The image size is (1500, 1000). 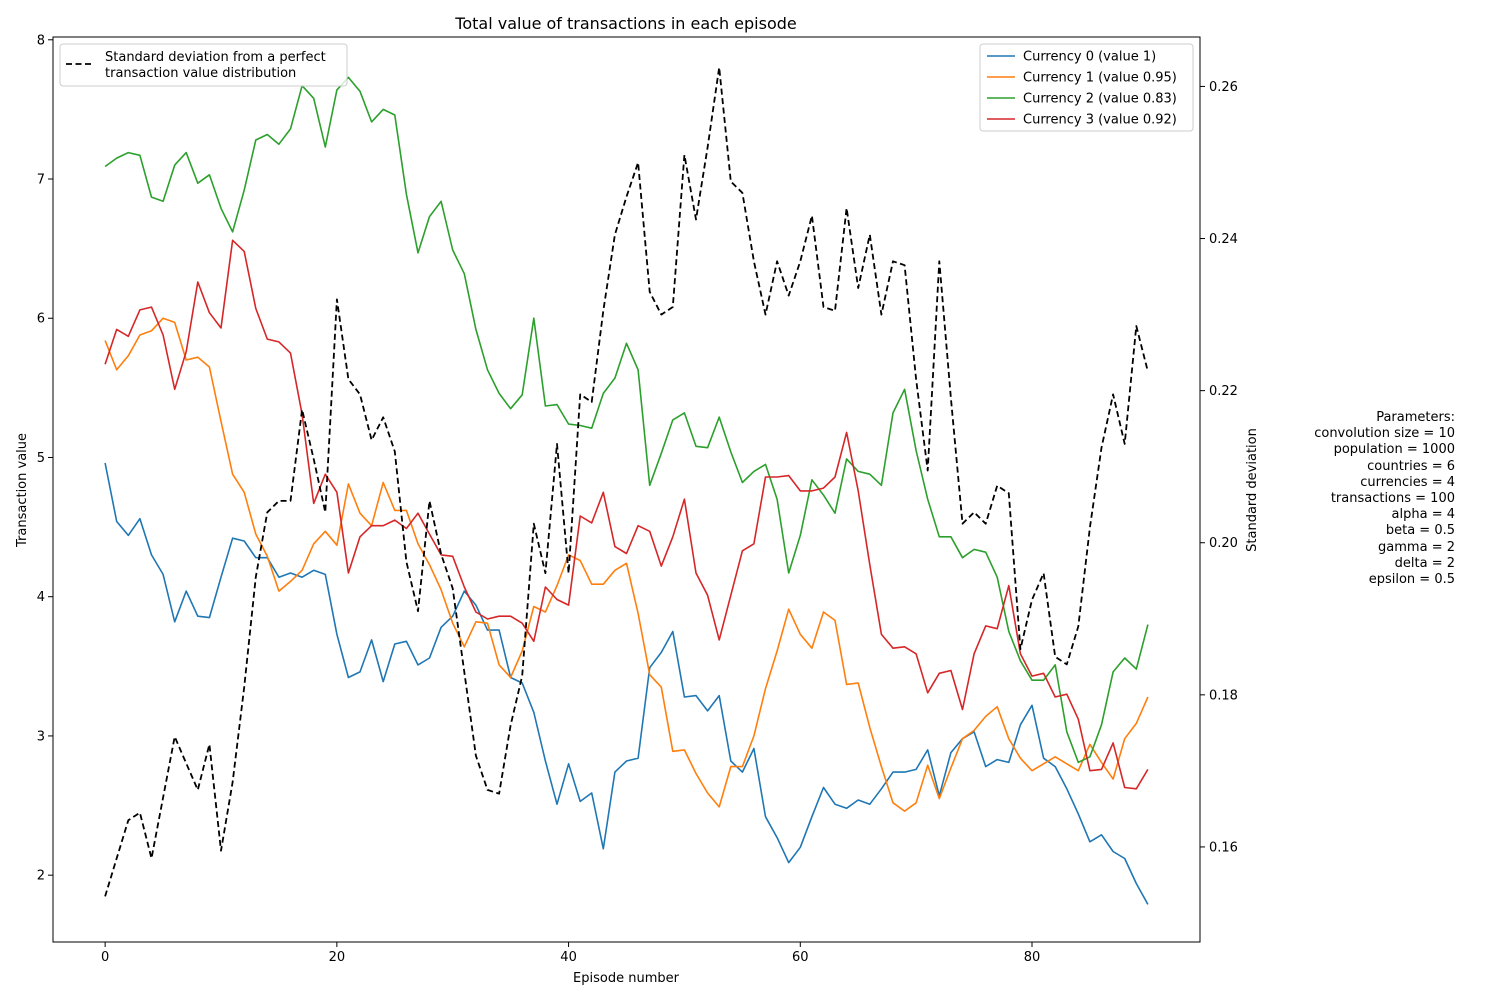 What do you see at coordinates (41, 40) in the screenshot?
I see `y-tick-label: 8` at bounding box center [41, 40].